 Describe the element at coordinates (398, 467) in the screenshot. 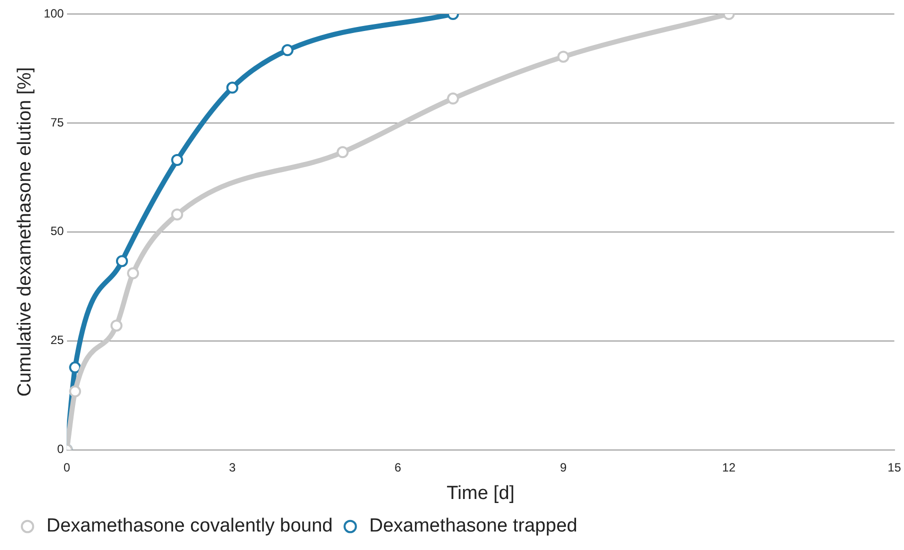

I see `x-tick-label: 6` at that location.